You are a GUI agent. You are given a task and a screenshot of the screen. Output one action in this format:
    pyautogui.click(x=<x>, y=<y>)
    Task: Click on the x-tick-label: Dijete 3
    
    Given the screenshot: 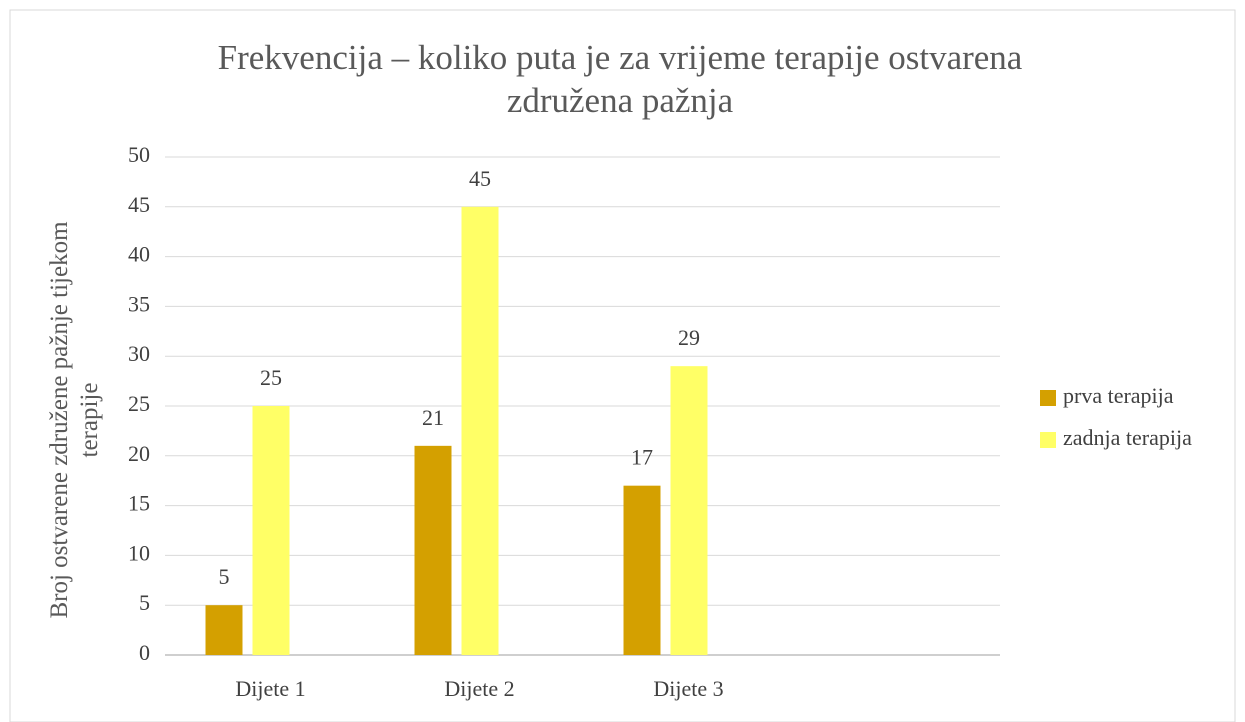 What is the action you would take?
    pyautogui.click(x=688, y=688)
    